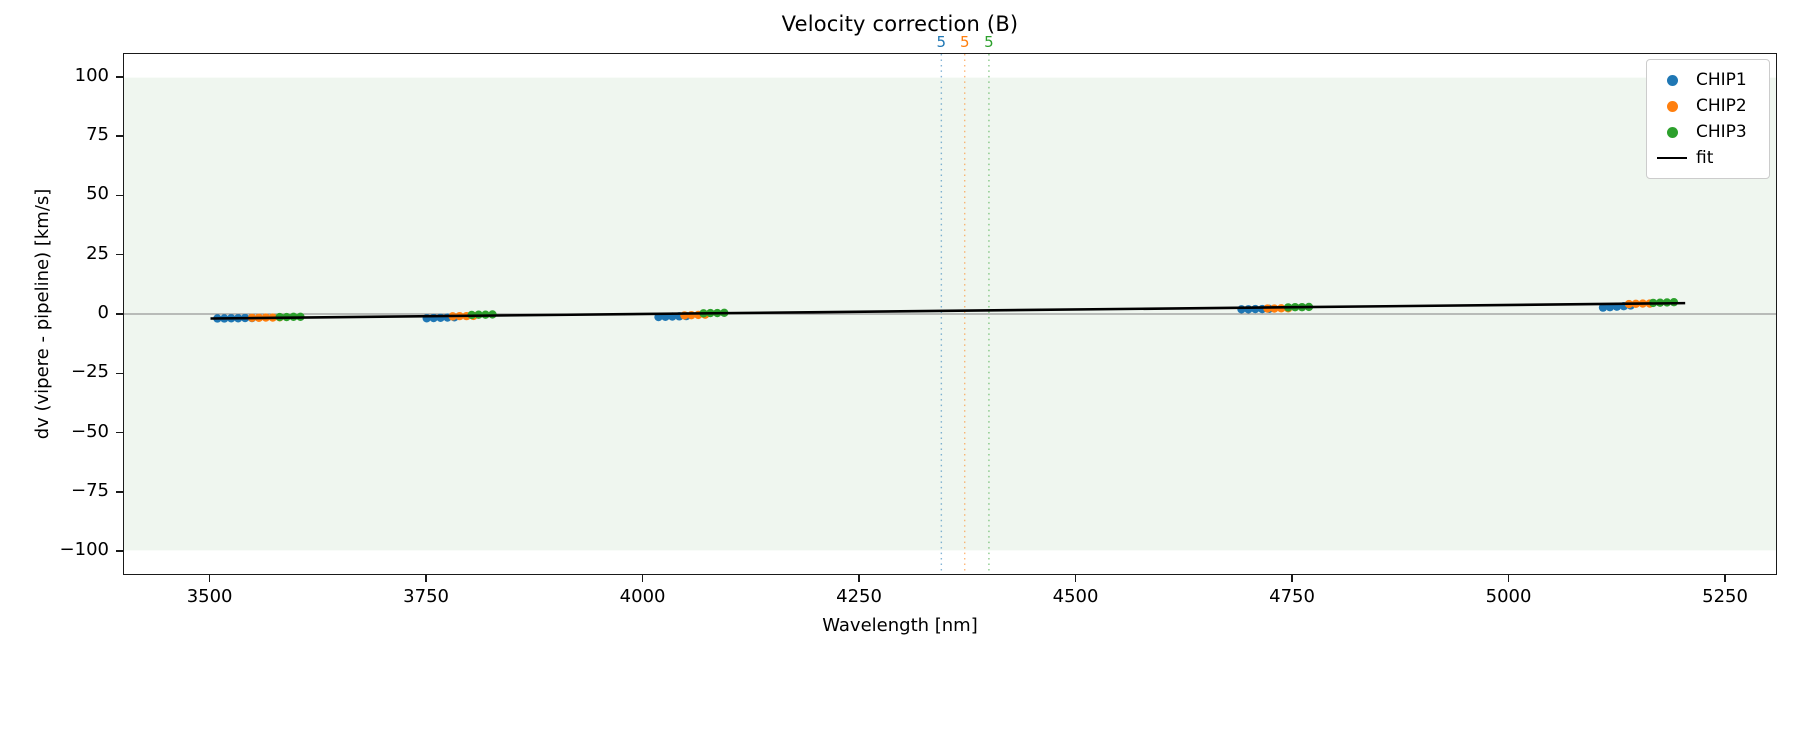 This screenshot has width=1800, height=750. What do you see at coordinates (1075, 596) in the screenshot?
I see `x-tick-label: 4500` at bounding box center [1075, 596].